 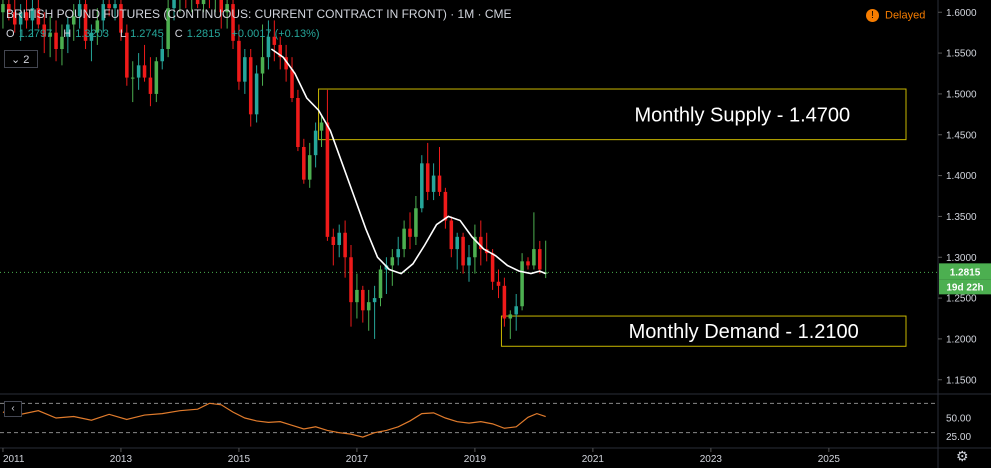 What do you see at coordinates (123, 34) in the screenshot?
I see `low-label: L` at bounding box center [123, 34].